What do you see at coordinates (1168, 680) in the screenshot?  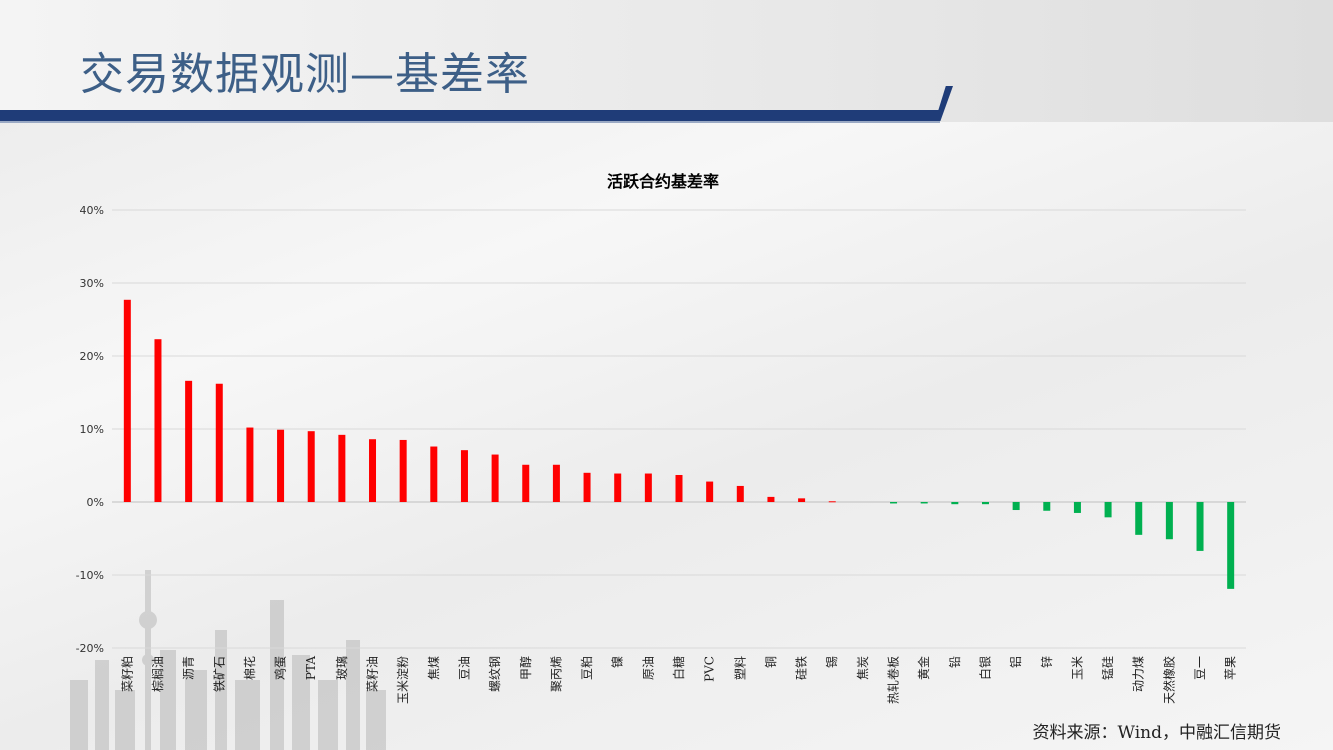 I see `x-category-label: 天然橡胶` at bounding box center [1168, 680].